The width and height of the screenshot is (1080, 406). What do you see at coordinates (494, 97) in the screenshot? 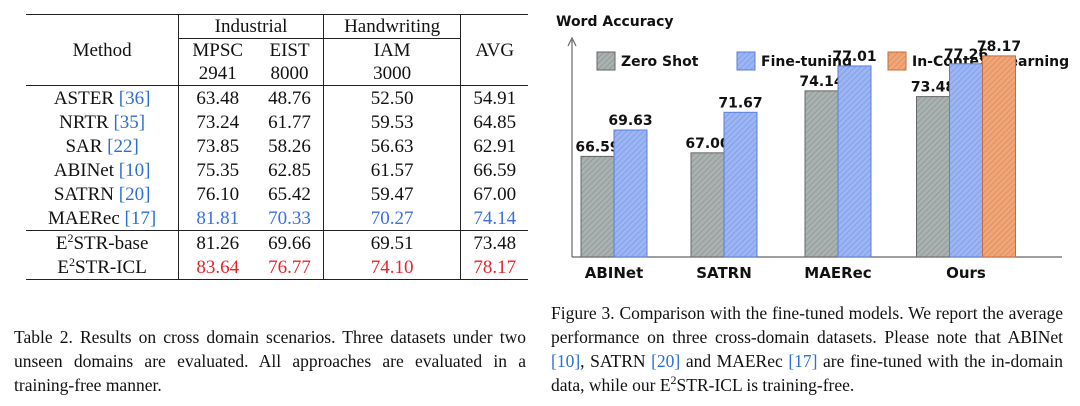
I see `avg-cell: 54.91` at bounding box center [494, 97].